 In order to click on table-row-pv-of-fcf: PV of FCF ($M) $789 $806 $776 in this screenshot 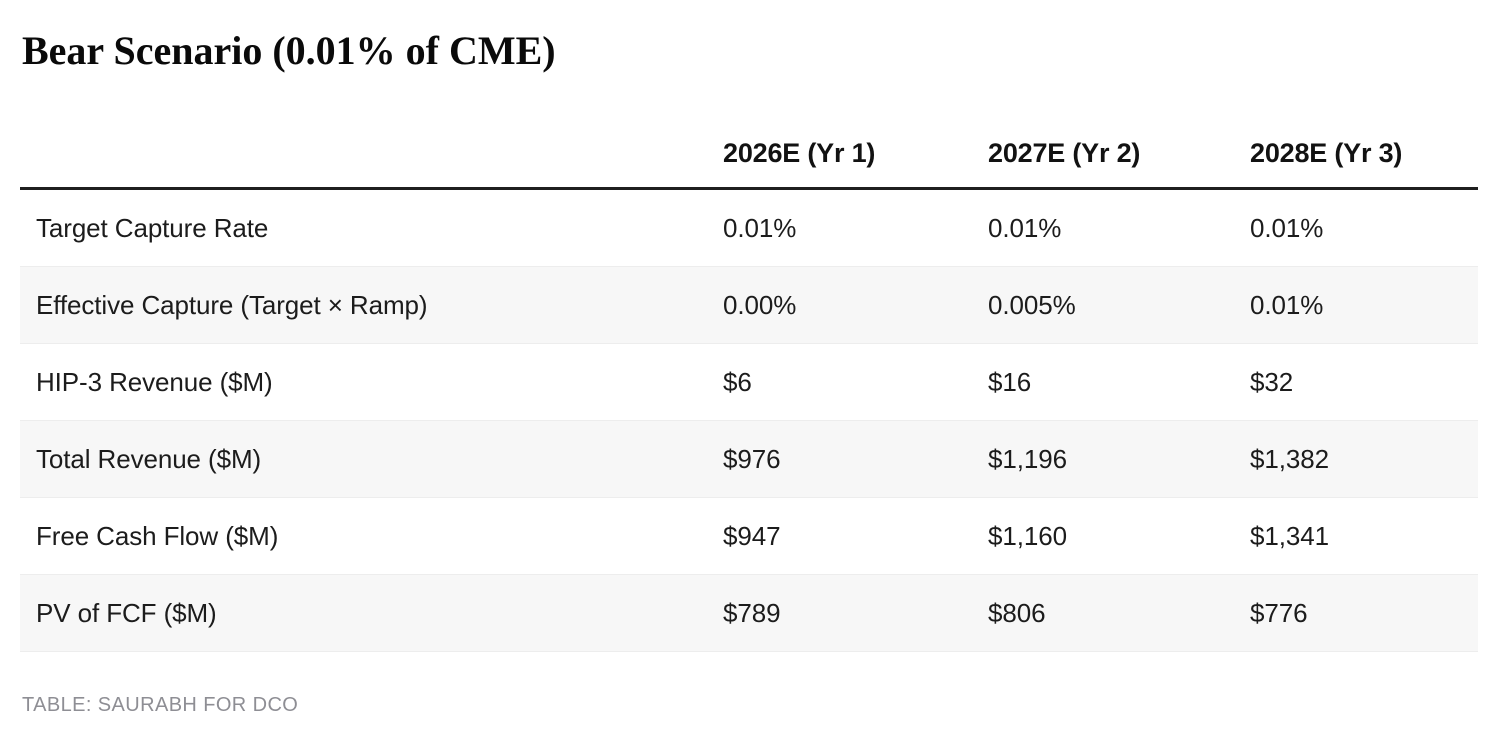, I will do `click(749, 613)`.